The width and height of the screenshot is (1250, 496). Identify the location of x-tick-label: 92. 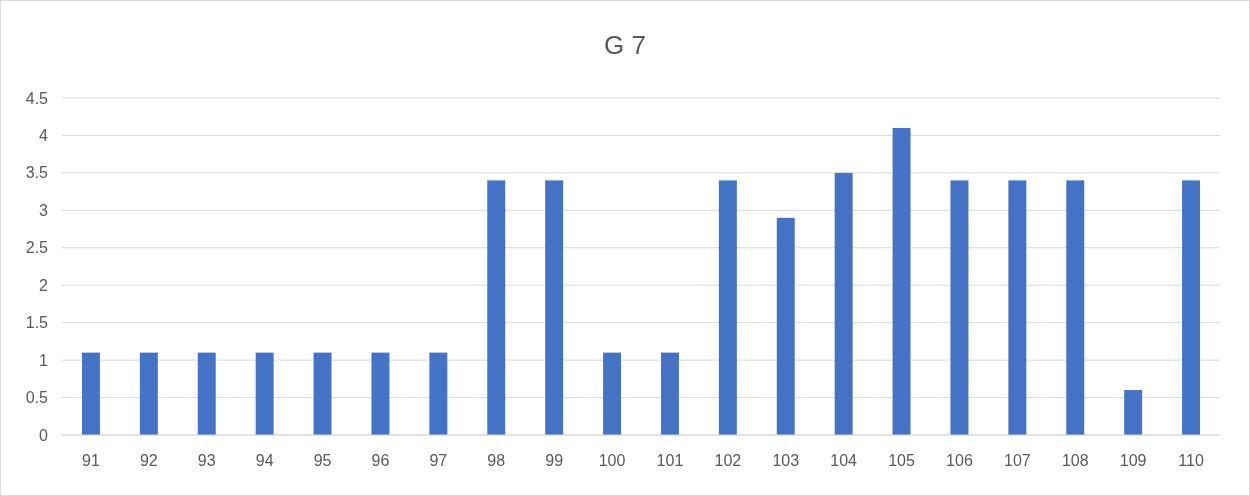
(148, 460).